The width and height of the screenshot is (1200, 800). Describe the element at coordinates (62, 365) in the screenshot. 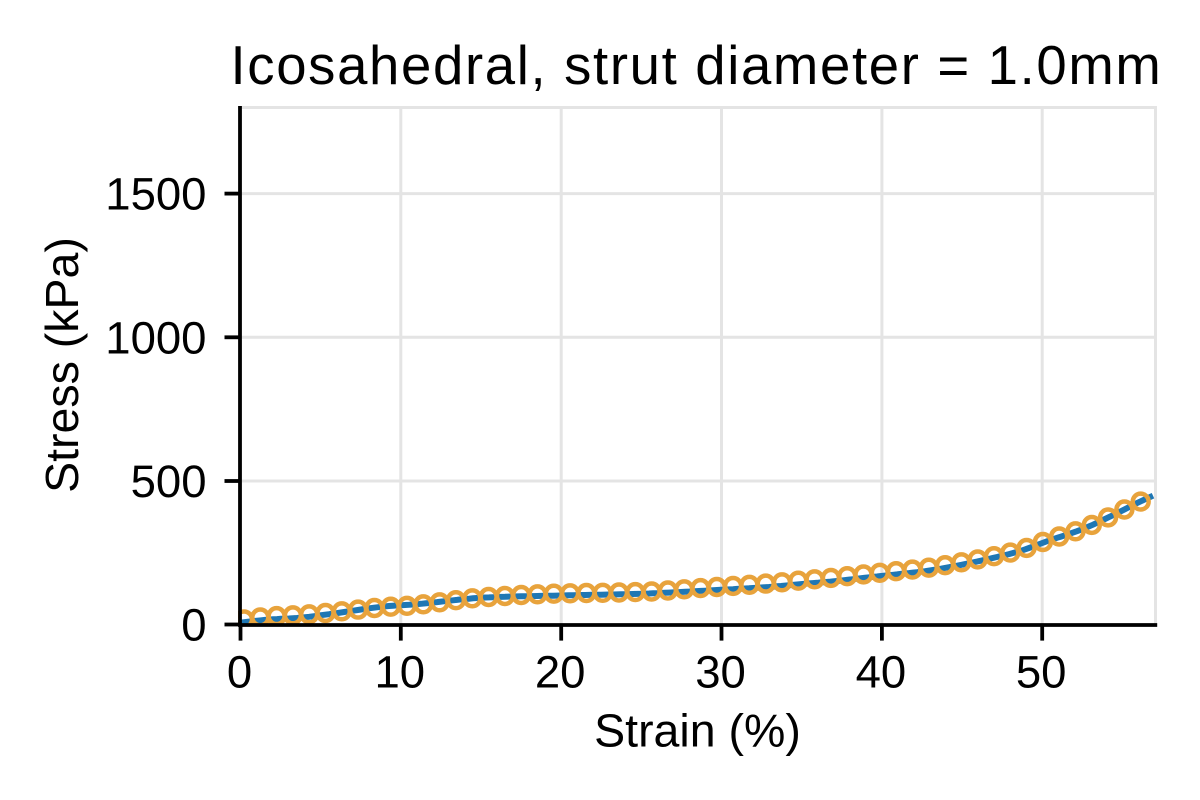

I see `svg-text: Stress (kPa)` at that location.